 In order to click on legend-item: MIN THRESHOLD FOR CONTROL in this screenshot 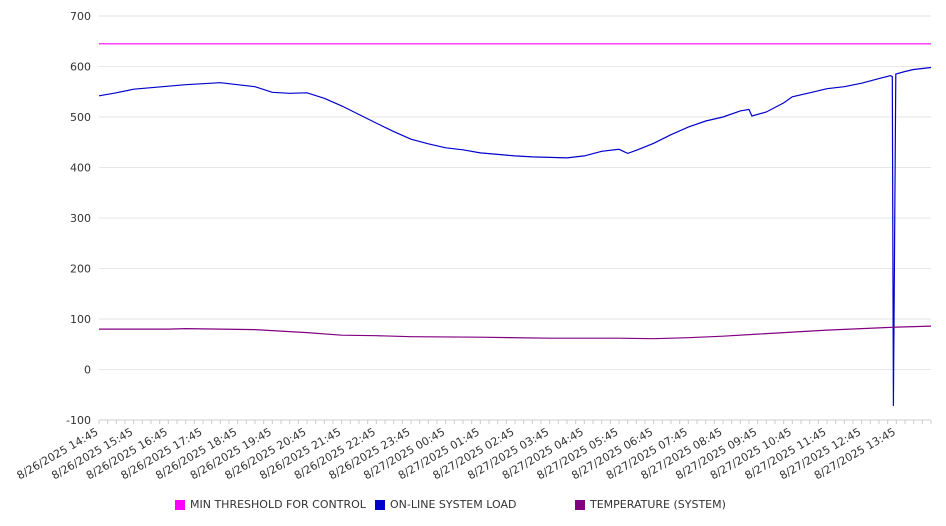, I will do `click(270, 504)`.